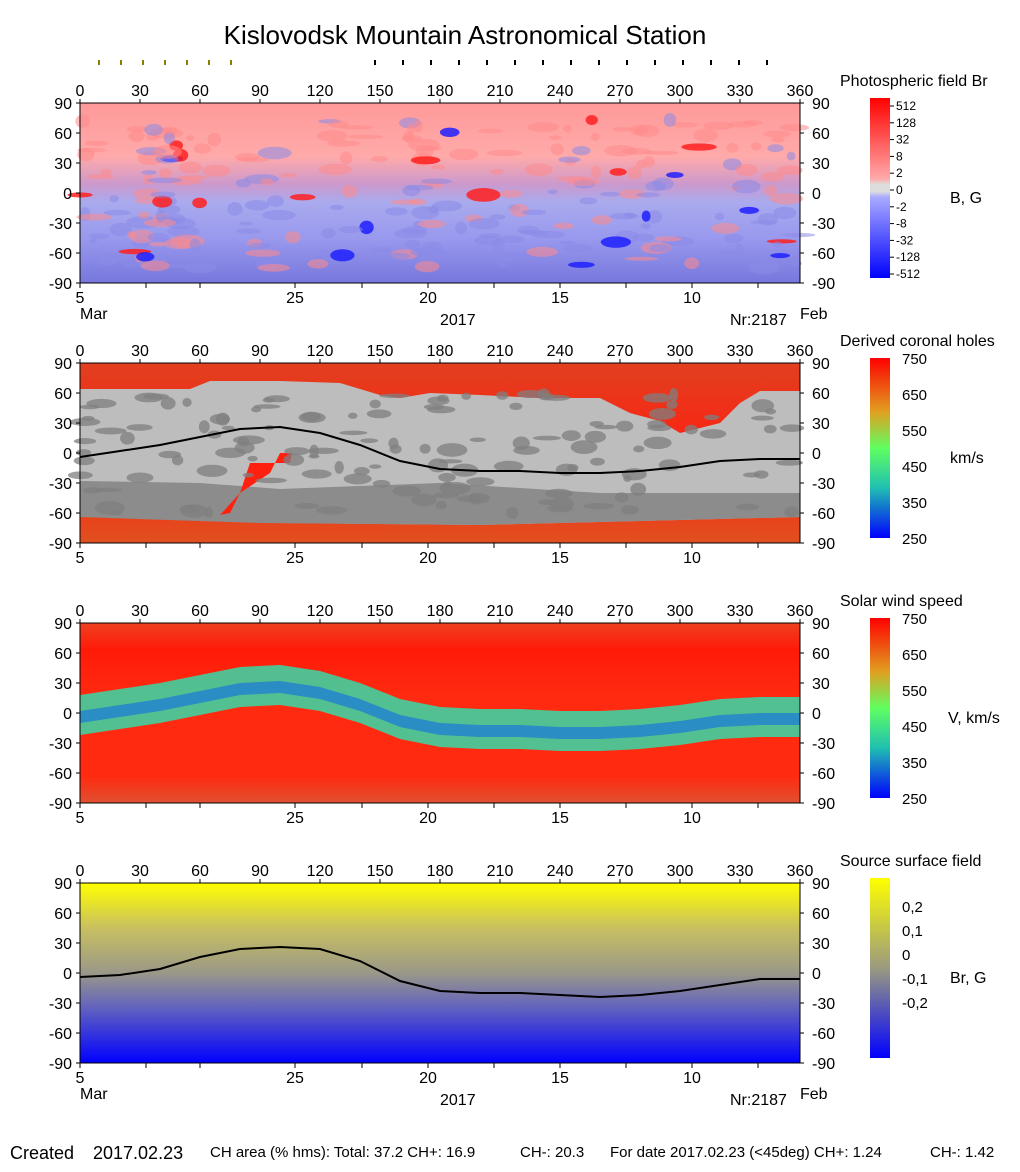 The height and width of the screenshot is (1172, 1020). What do you see at coordinates (974, 718) in the screenshot?
I see `unit-label: V, km/s` at bounding box center [974, 718].